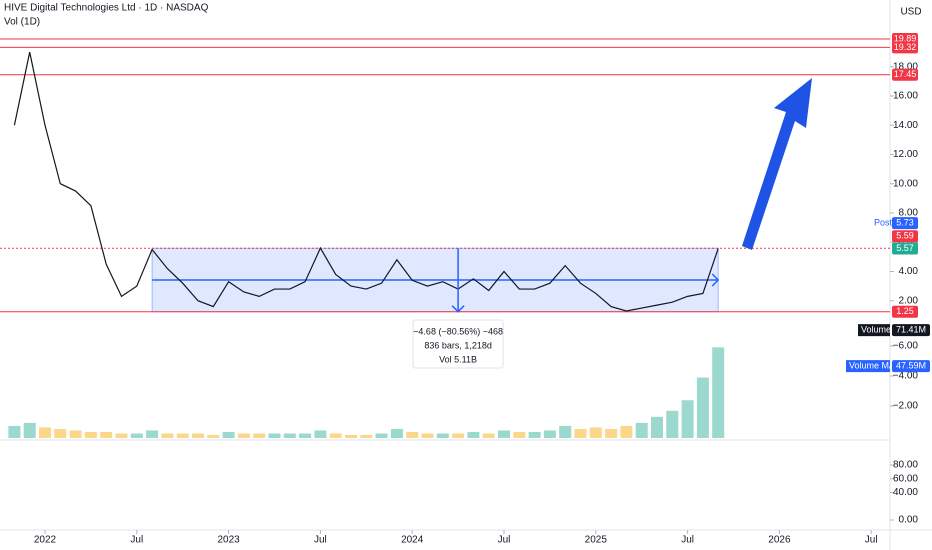 The height and width of the screenshot is (550, 932). What do you see at coordinates (905, 183) in the screenshot?
I see `y-tick-label: 10.00` at bounding box center [905, 183].